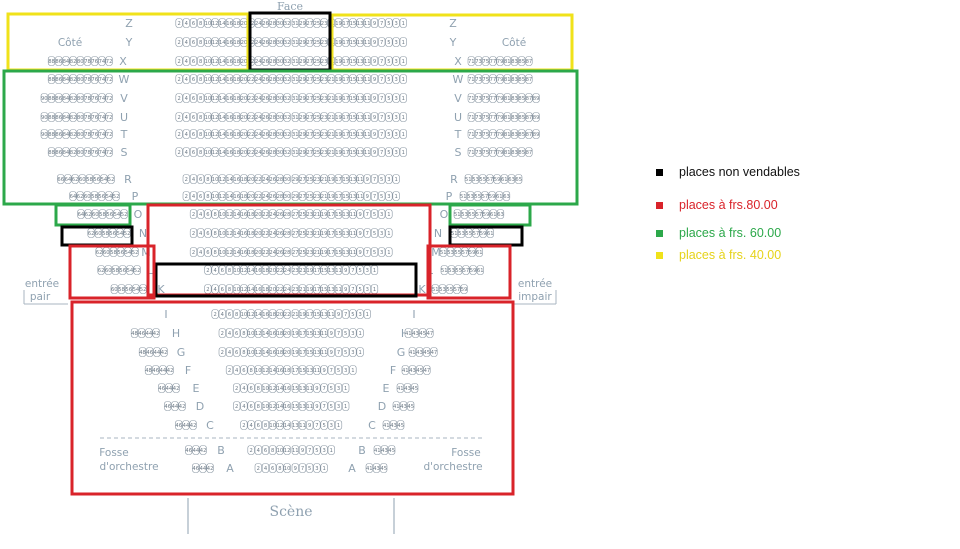  What do you see at coordinates (500, 79) in the screenshot?
I see `seat: 79` at bounding box center [500, 79].